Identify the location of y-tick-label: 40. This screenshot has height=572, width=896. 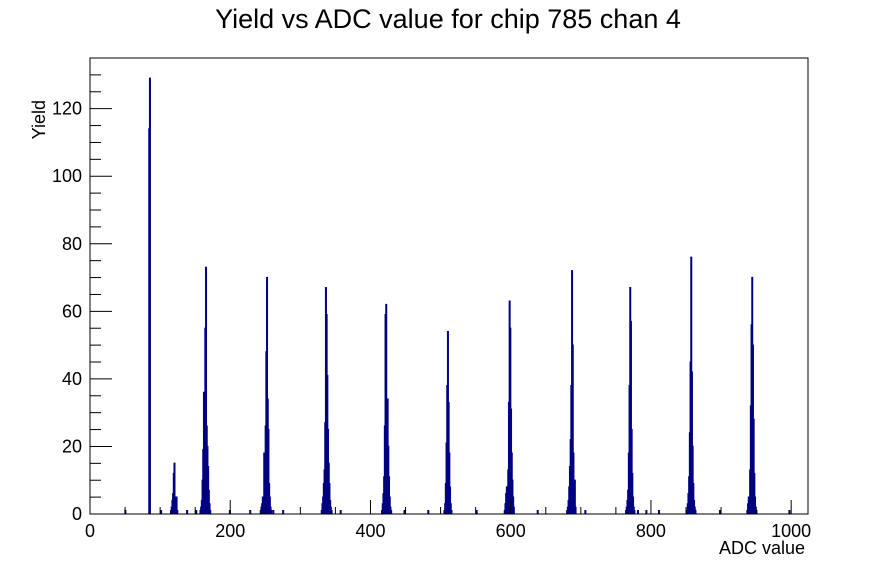
(72, 379).